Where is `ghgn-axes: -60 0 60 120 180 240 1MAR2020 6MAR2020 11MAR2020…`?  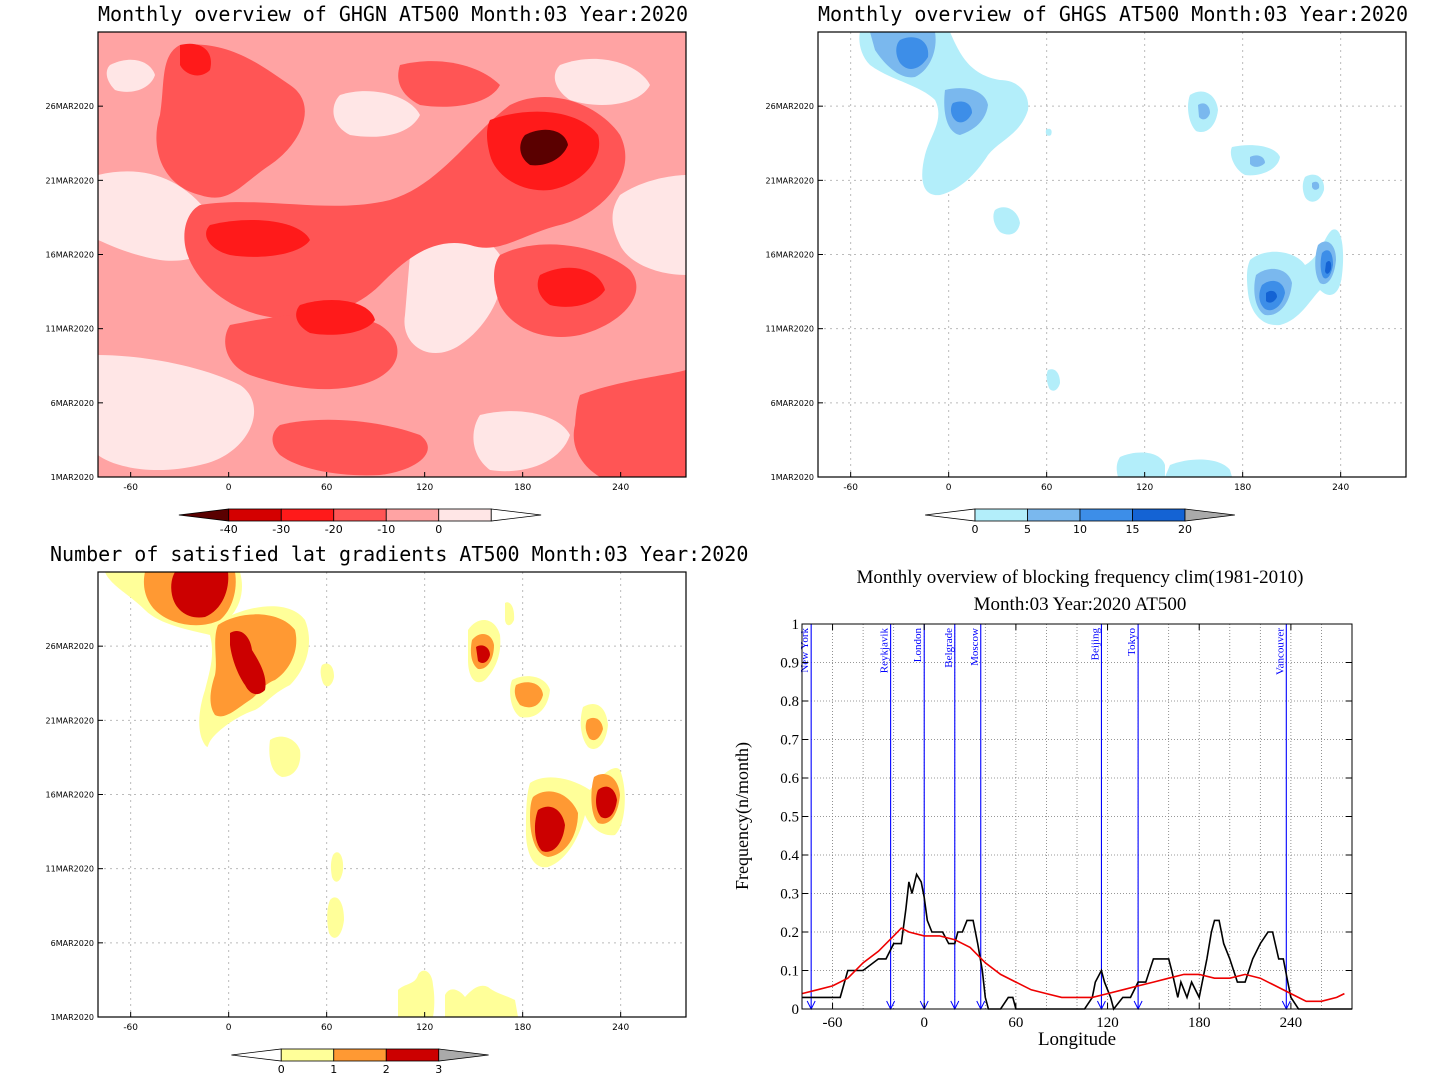 ghgn-axes: -60 0 60 120 180 240 1MAR2020 6MAR2020 11MAR2020… is located at coordinates (338, 297).